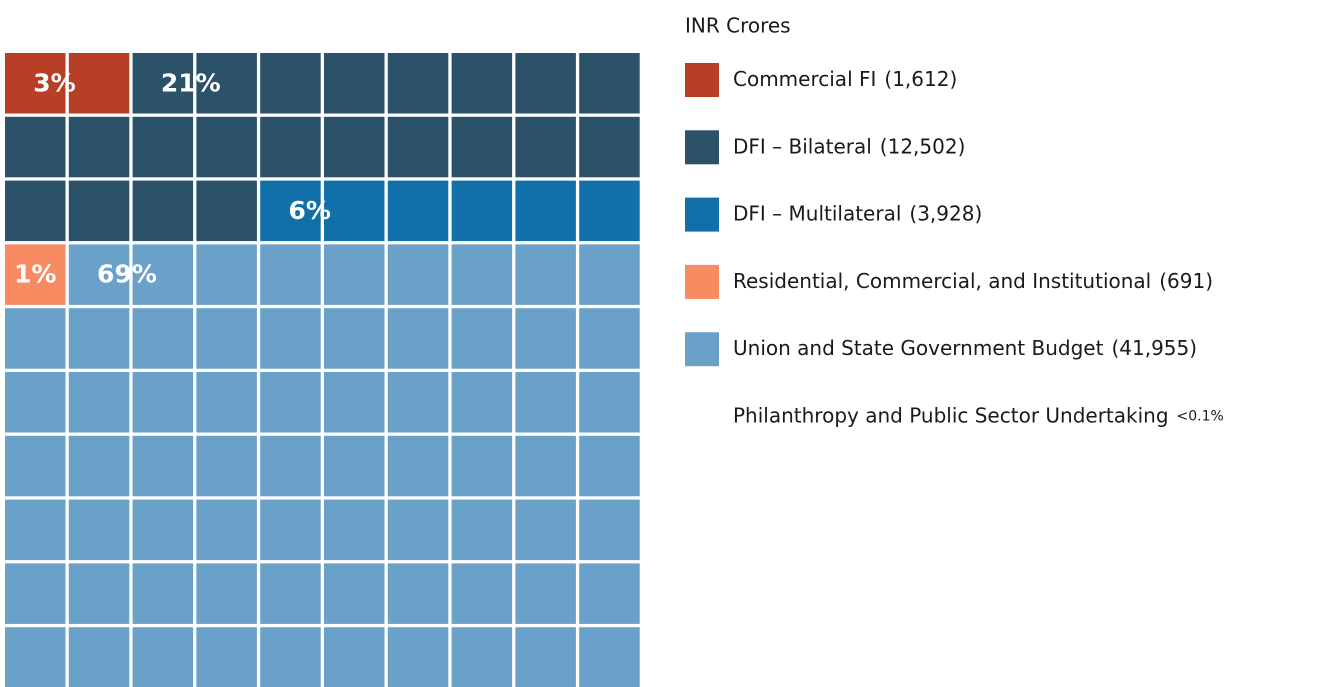 The height and width of the screenshot is (687, 1325). Describe the element at coordinates (1154, 348) in the screenshot. I see `legend-value: (41,955)` at that location.